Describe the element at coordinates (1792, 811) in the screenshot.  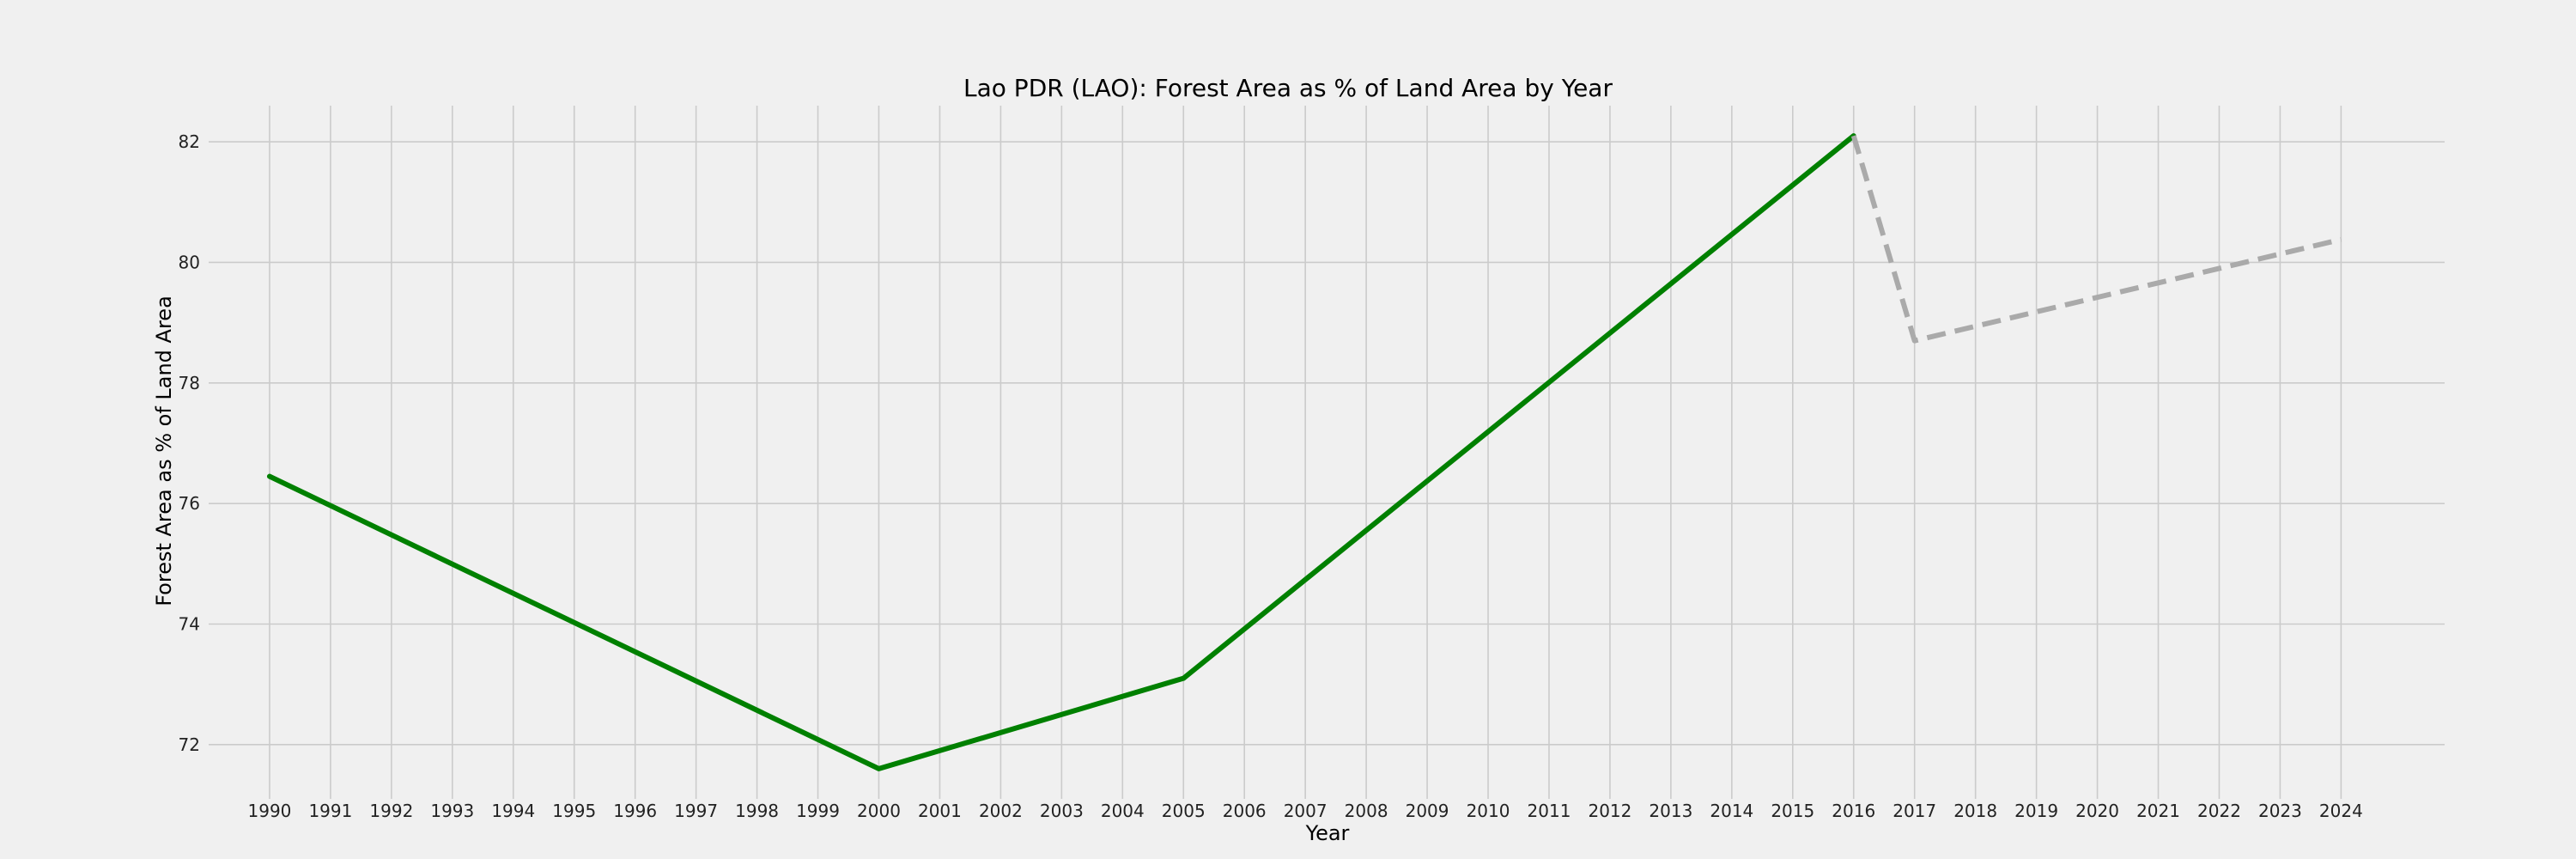
I see `x-tick-label: 2015` at that location.